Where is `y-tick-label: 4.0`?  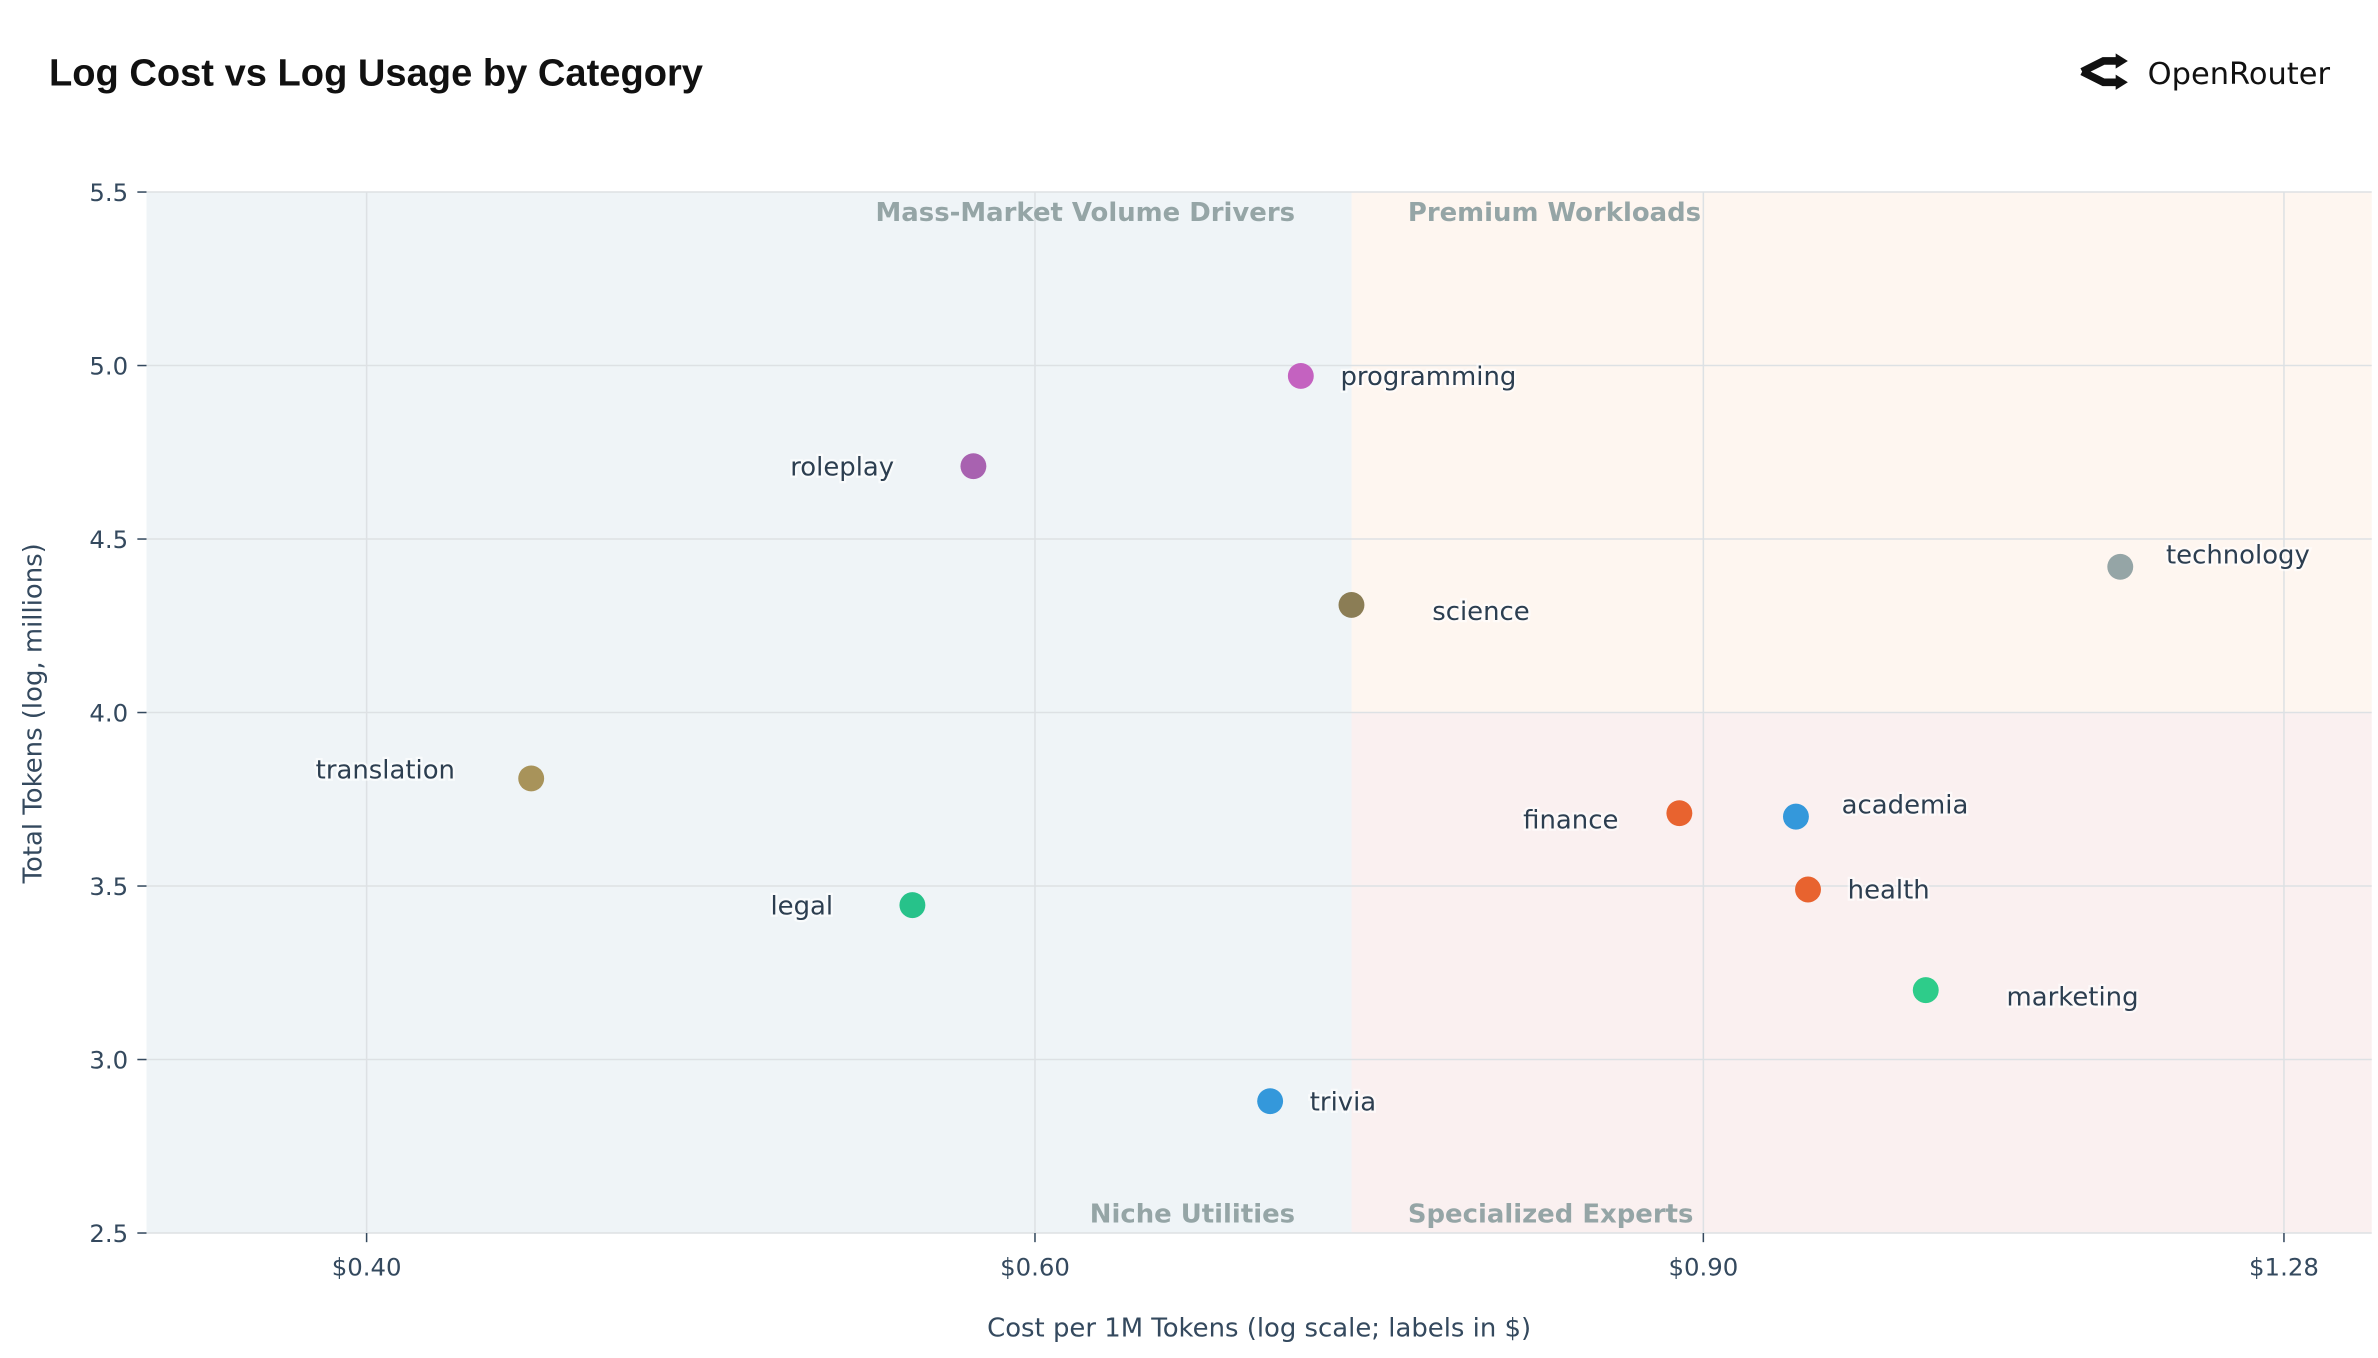 y-tick-label: 4.0 is located at coordinates (108, 713).